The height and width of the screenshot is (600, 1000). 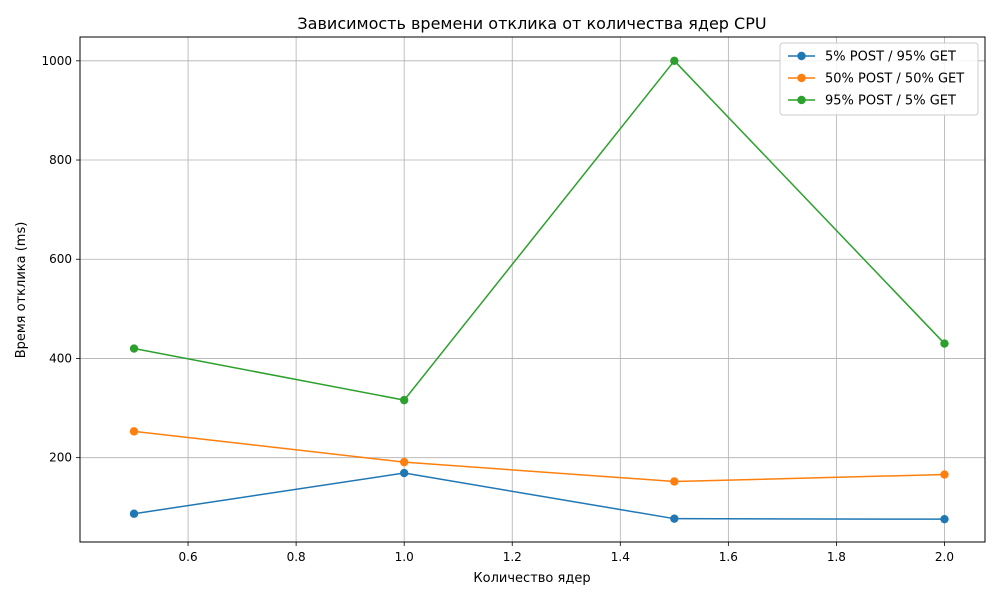 What do you see at coordinates (728, 557) in the screenshot?
I see `x-tick-label: 1.6` at bounding box center [728, 557].